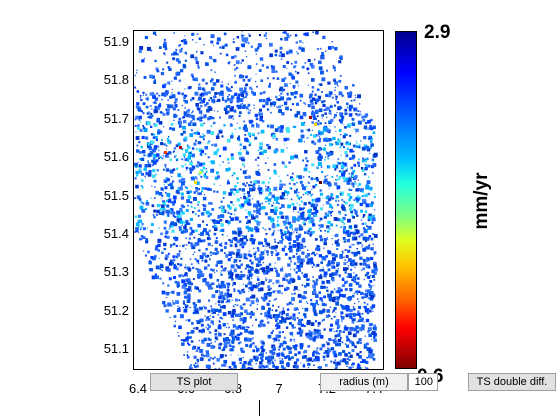 Image resolution: width=560 pixels, height=420 pixels. Describe the element at coordinates (481, 201) in the screenshot. I see `colorbar-unit-label: mm/yr` at that location.